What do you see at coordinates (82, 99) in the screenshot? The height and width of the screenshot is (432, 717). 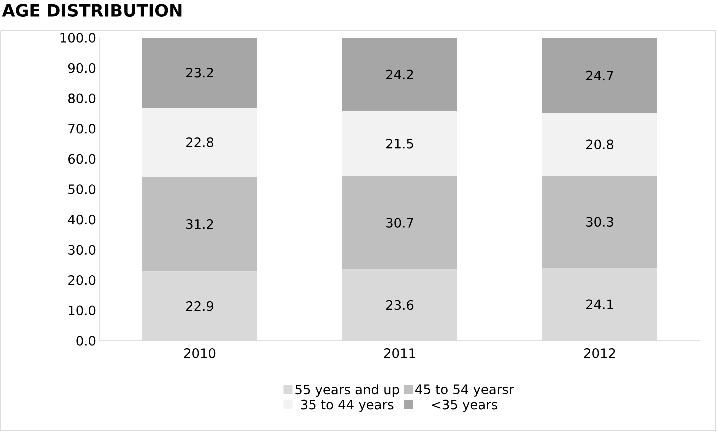 I see `y-tick-label: 80.0` at bounding box center [82, 99].